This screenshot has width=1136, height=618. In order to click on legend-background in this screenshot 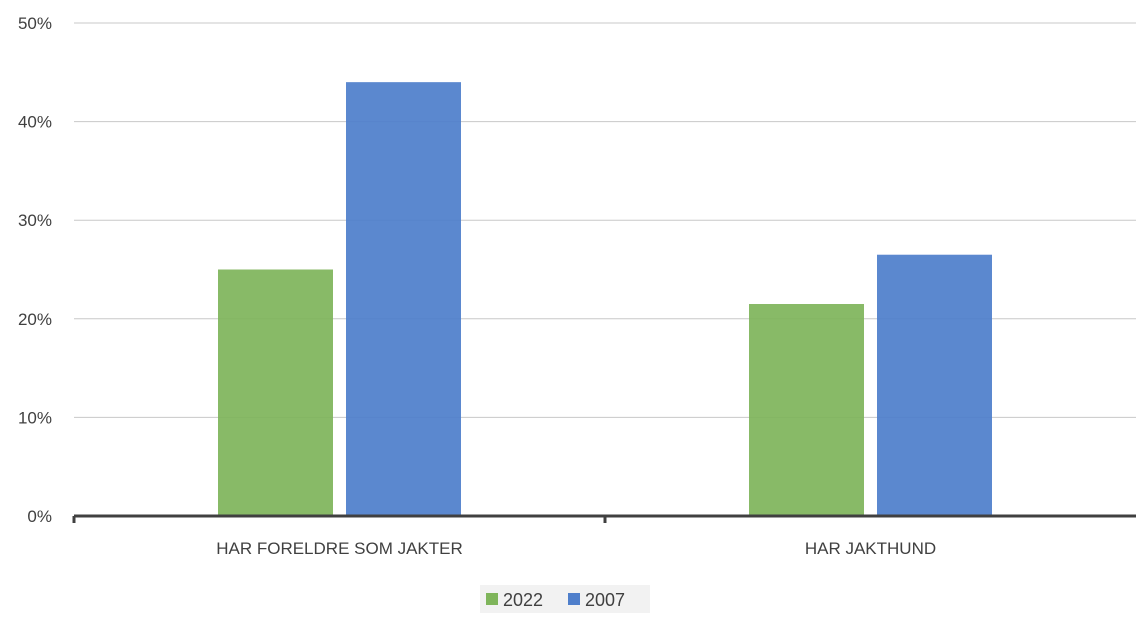, I will do `click(565, 599)`.